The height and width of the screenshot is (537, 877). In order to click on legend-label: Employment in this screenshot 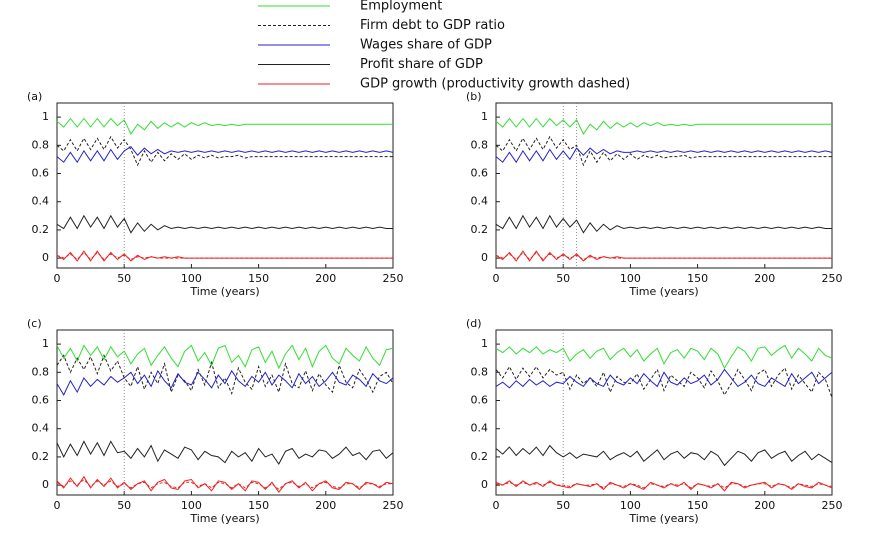, I will do `click(401, 7)`.